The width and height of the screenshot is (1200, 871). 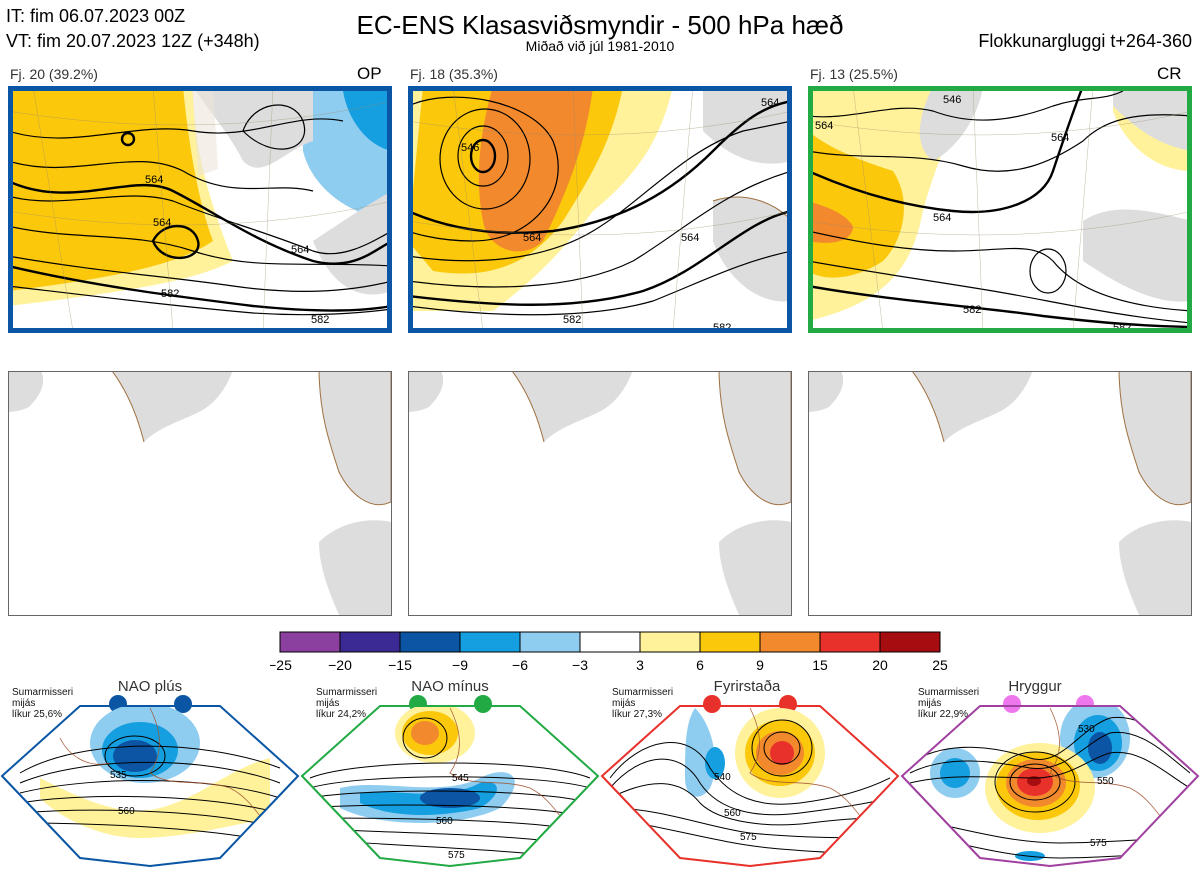 I want to click on panel-1-tag: OP, so click(x=369, y=73).